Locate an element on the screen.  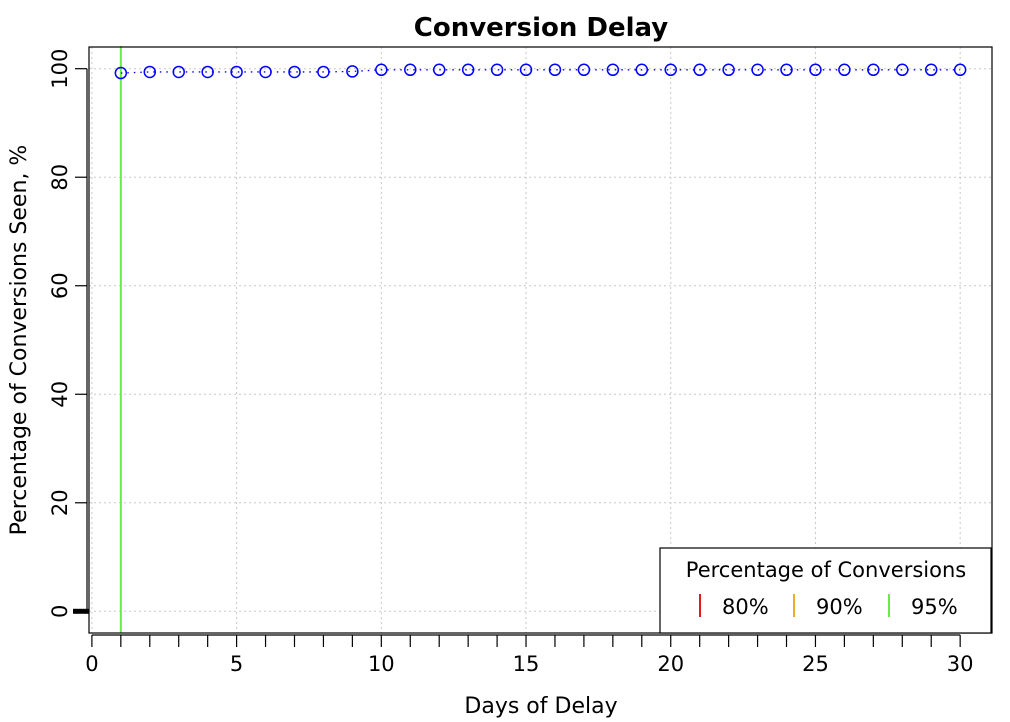
zero-rug-mark is located at coordinates (81, 611).